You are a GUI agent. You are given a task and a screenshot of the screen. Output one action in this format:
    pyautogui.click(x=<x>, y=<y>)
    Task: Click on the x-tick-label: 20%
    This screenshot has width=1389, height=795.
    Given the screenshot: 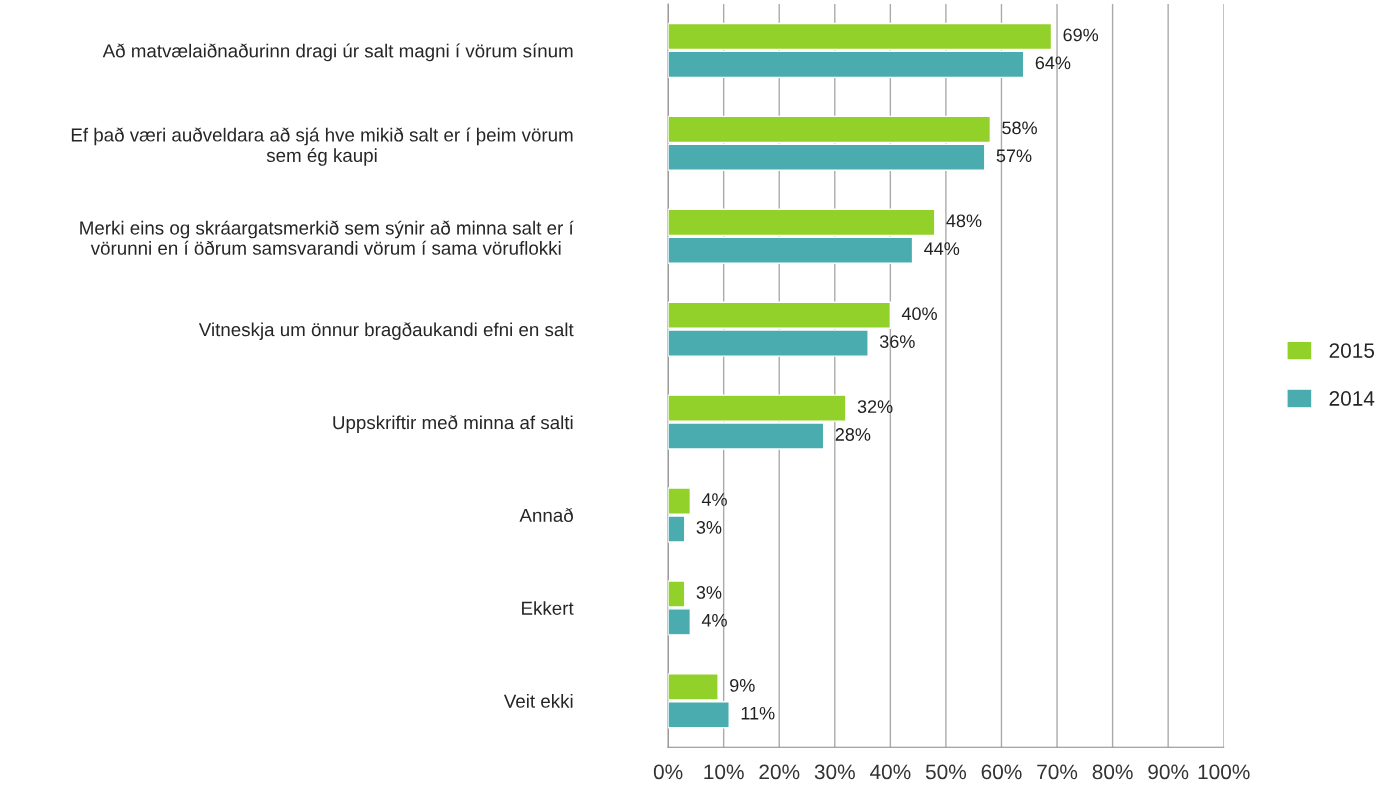 What is the action you would take?
    pyautogui.click(x=779, y=772)
    